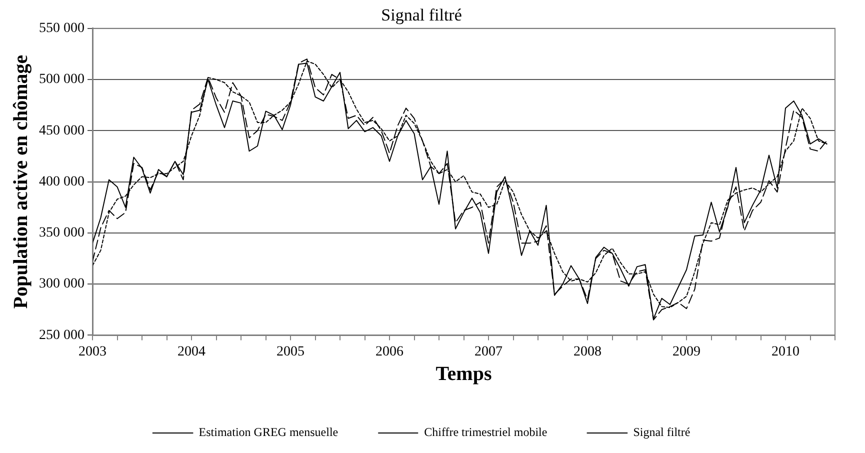 The image size is (865, 453). Describe the element at coordinates (61, 130) in the screenshot. I see `y-tick-label: 450 000` at that location.